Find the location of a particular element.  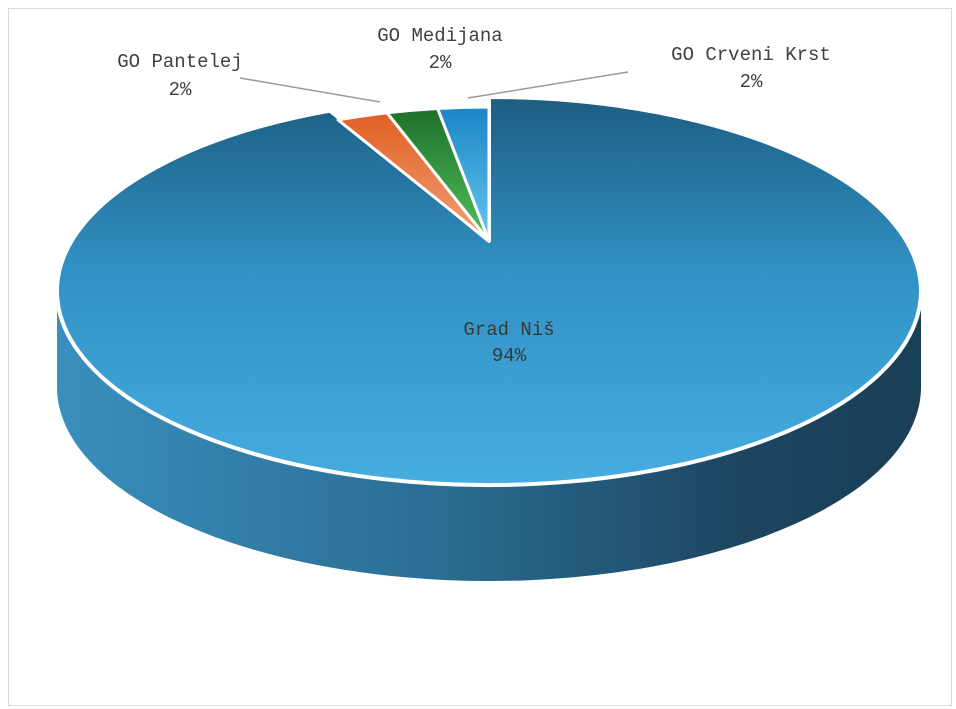

label-go-medijana-percent: 2% is located at coordinates (440, 63).